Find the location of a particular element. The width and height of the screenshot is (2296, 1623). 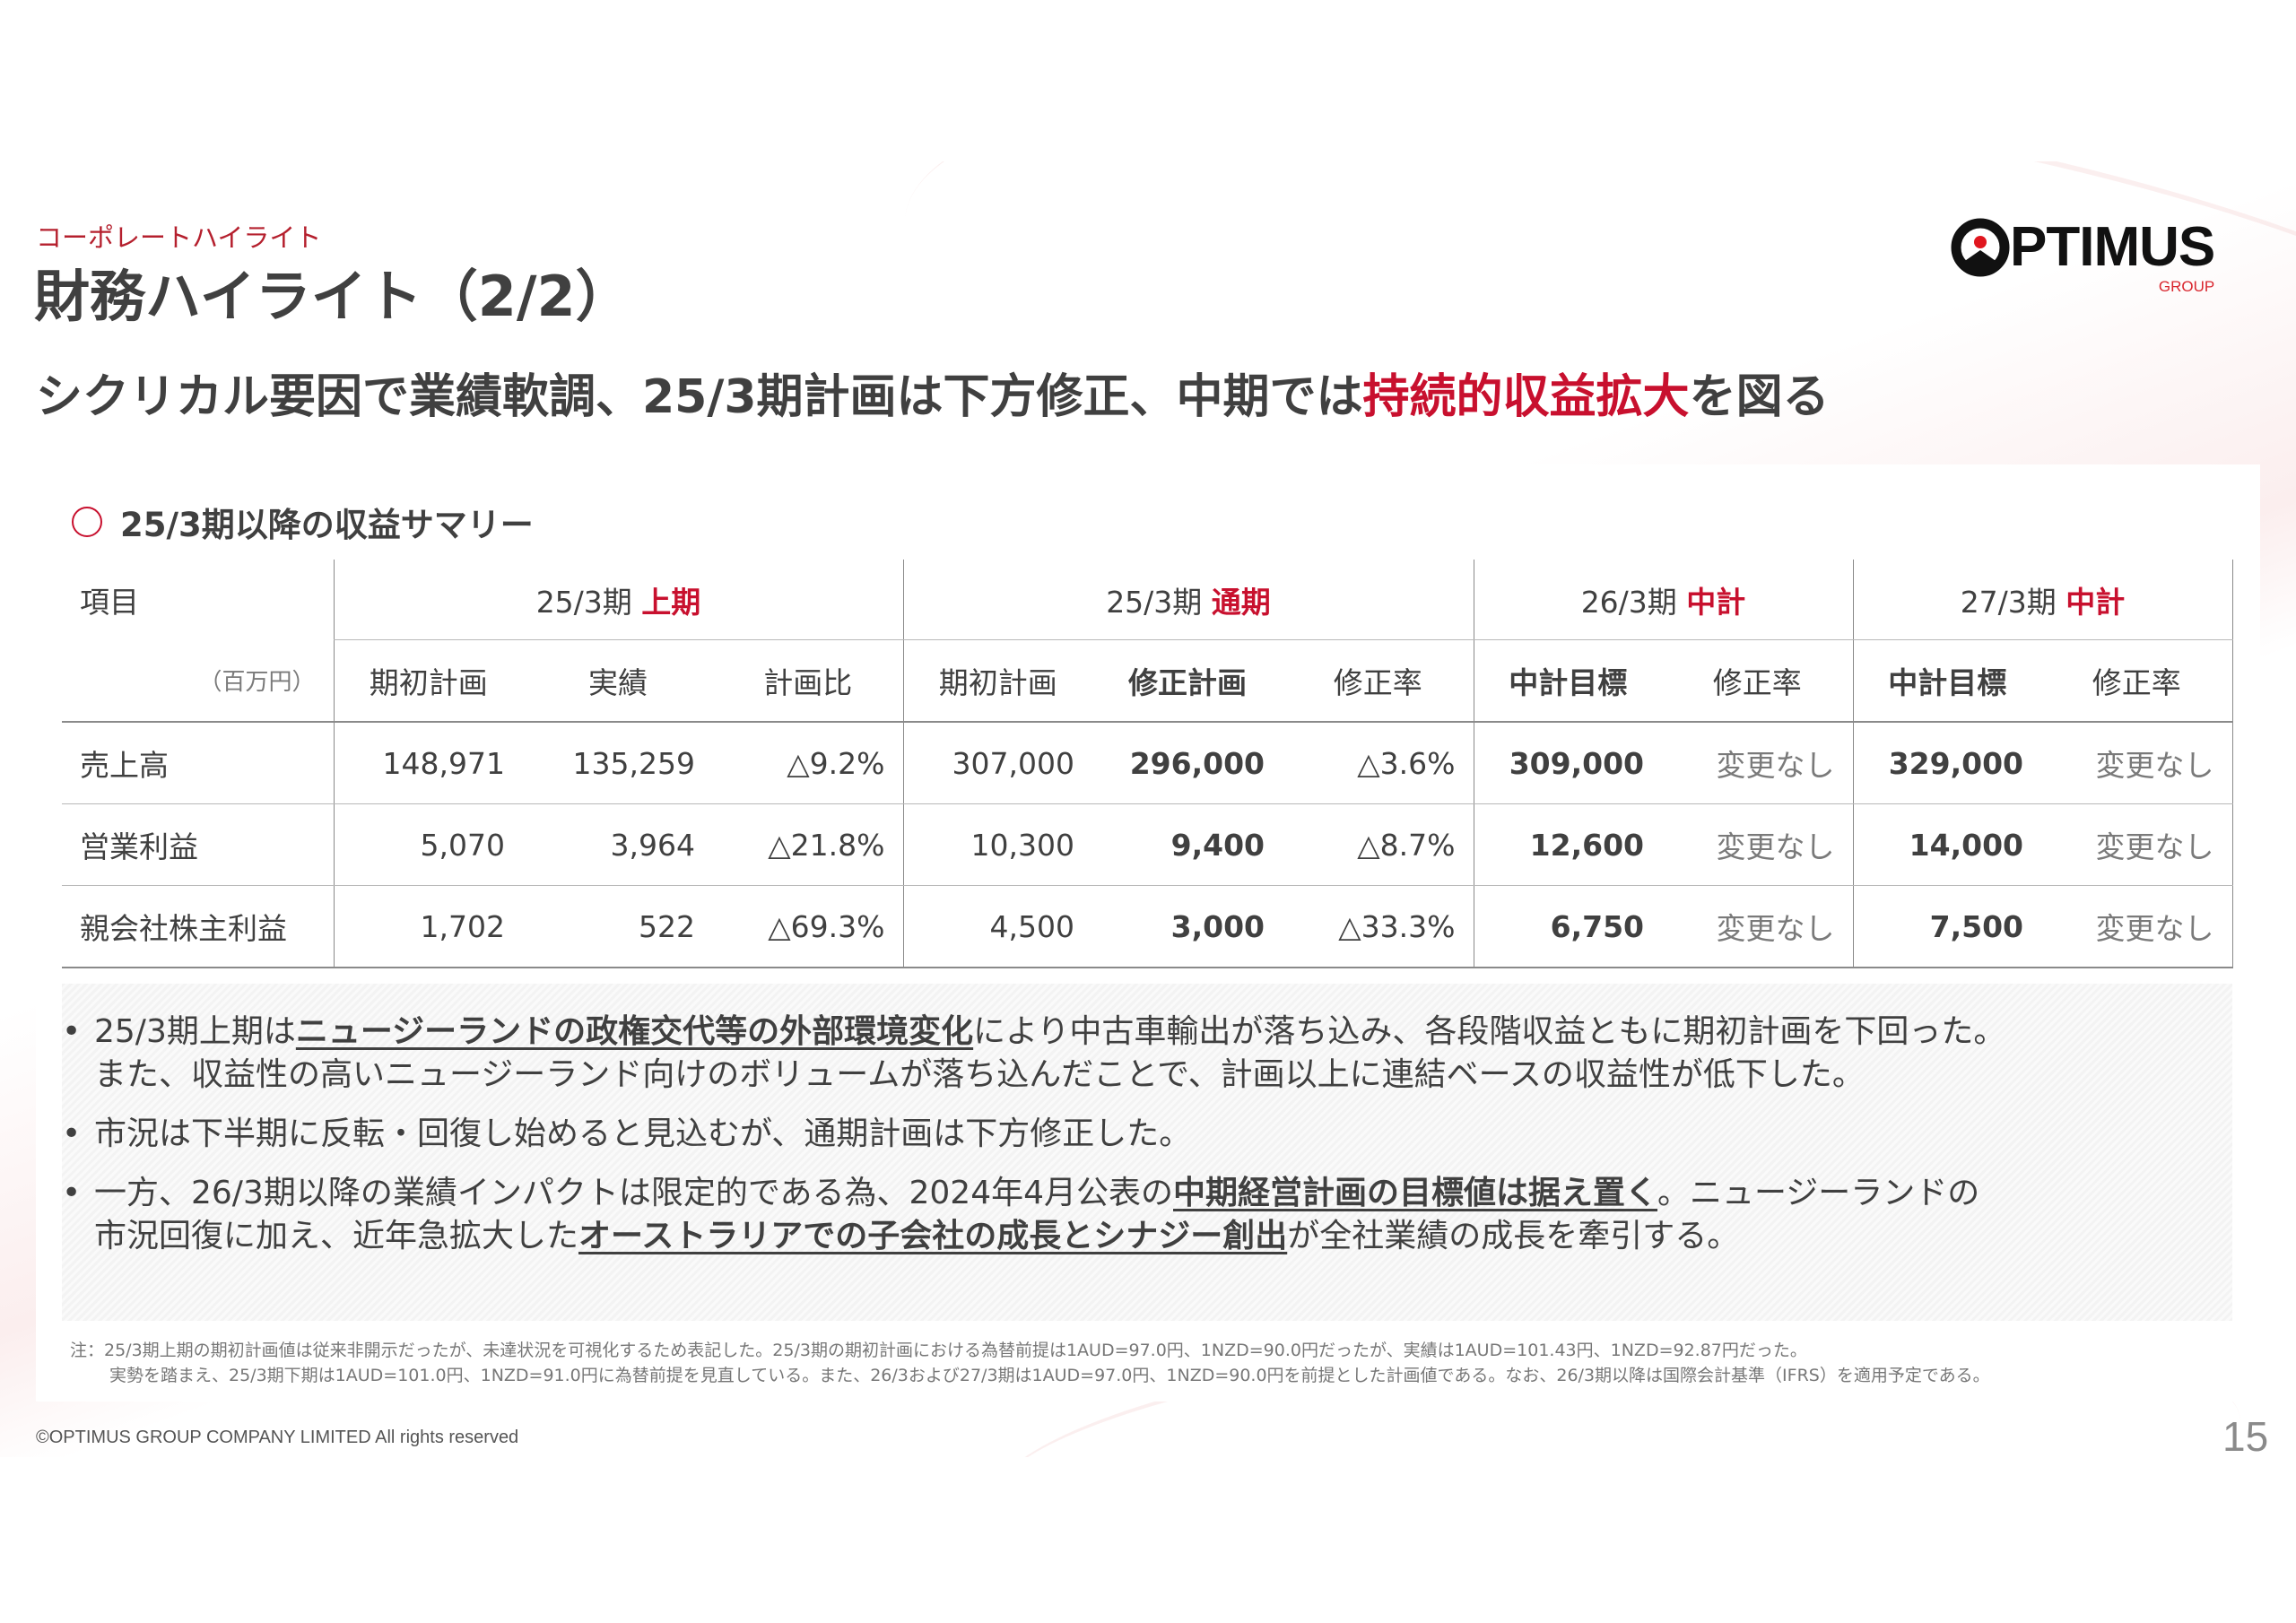

company-logo: PTIMUS GROUP is located at coordinates (2083, 255).